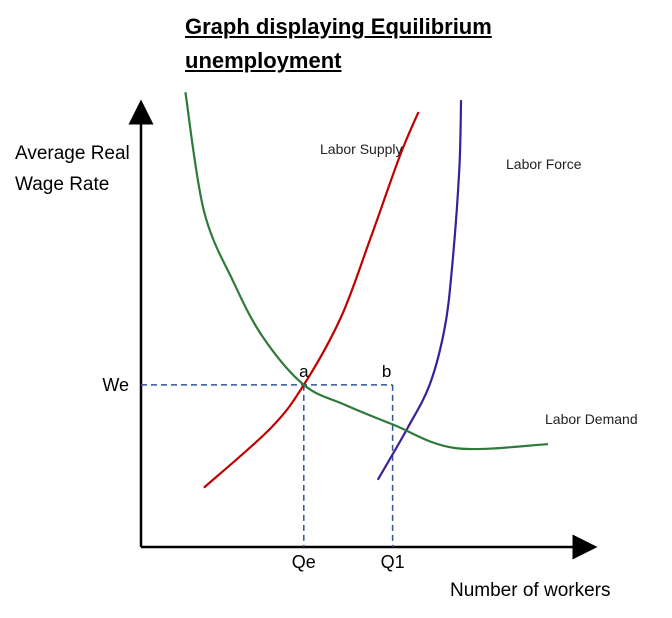 This screenshot has height=618, width=672. What do you see at coordinates (338, 26) in the screenshot?
I see `chart-title-line-1: Graph displaying Equilibrium` at bounding box center [338, 26].